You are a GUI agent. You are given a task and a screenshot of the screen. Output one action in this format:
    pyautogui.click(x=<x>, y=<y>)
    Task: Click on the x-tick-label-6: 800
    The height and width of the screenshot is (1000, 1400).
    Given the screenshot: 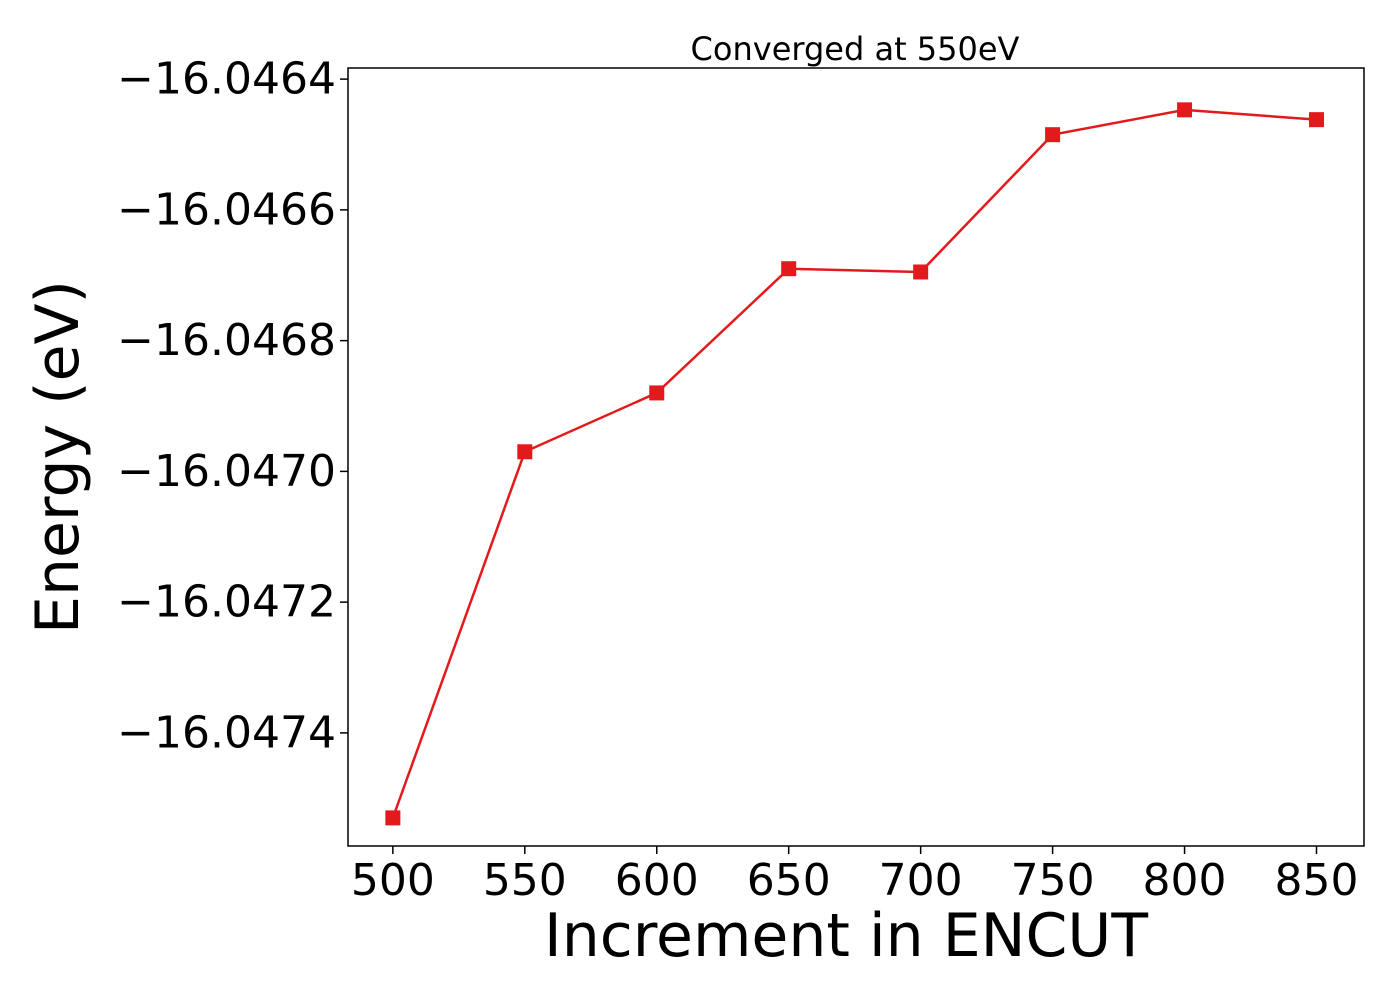 What is the action you would take?
    pyautogui.click(x=1185, y=880)
    